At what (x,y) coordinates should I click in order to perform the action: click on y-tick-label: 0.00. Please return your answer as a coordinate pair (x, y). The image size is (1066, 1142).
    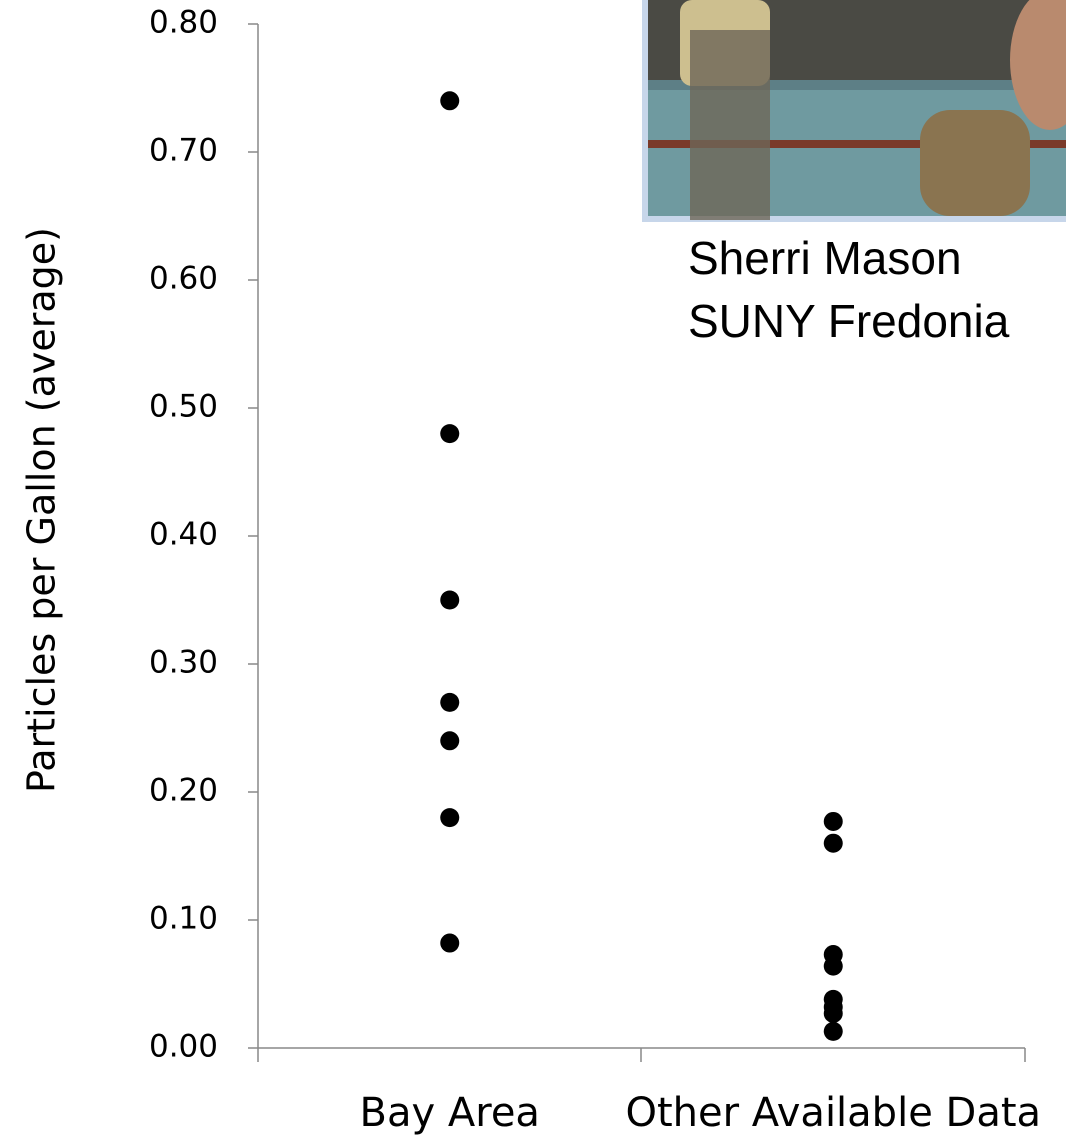
    Looking at the image, I should click on (183, 1047).